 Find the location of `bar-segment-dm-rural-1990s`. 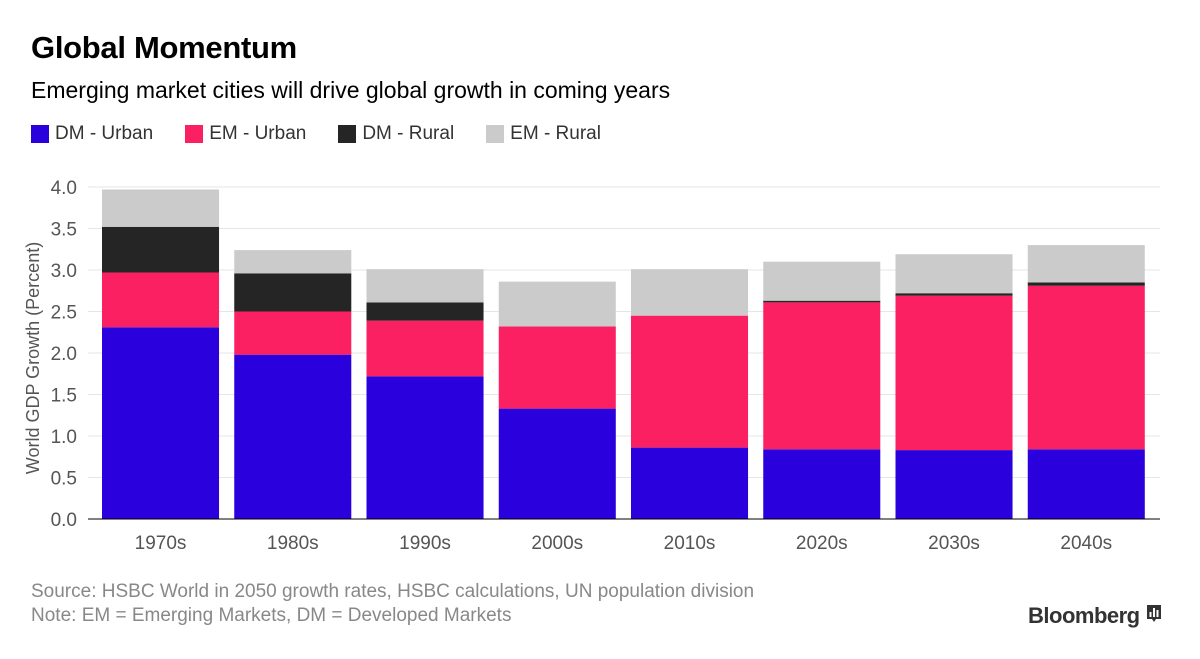

bar-segment-dm-rural-1990s is located at coordinates (425, 311).